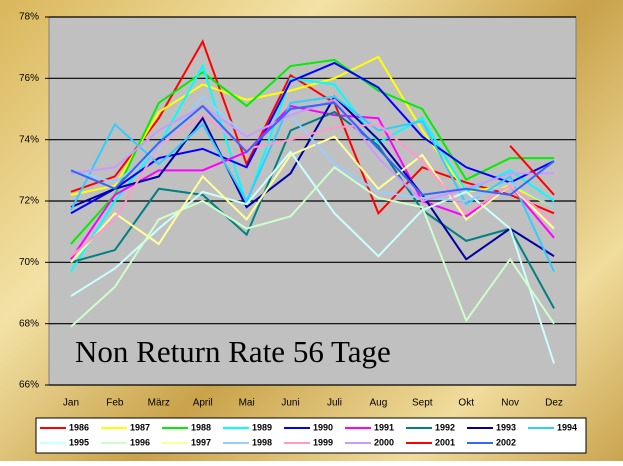 This screenshot has height=466, width=623. I want to click on legend-label: 1994, so click(567, 427).